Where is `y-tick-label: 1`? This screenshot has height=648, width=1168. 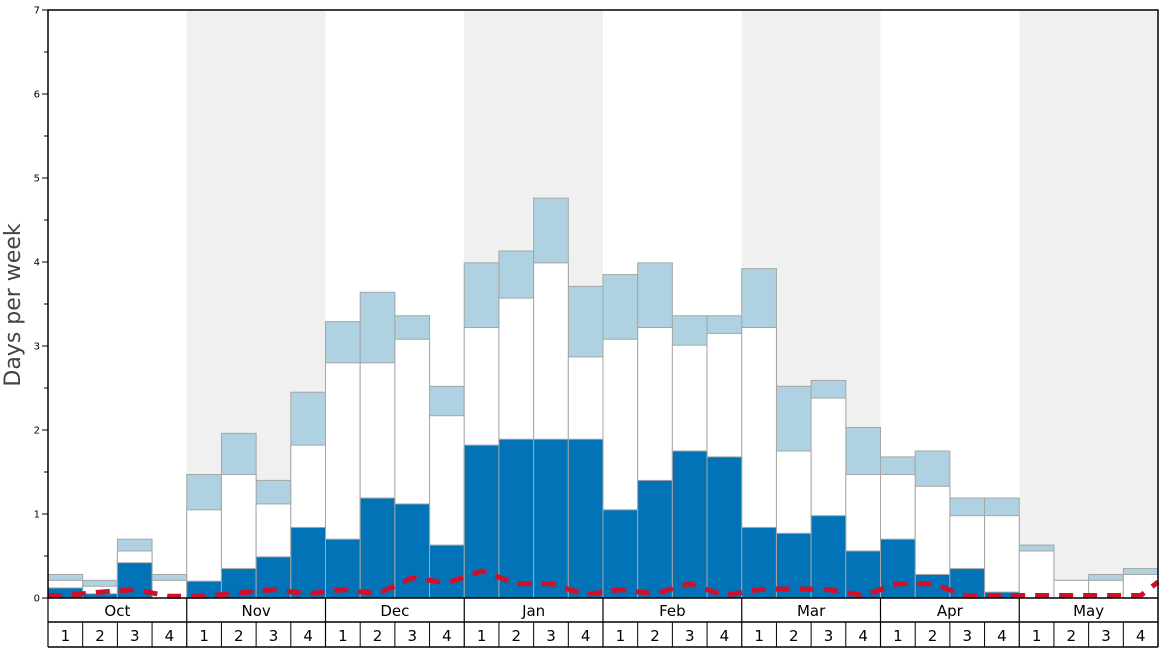 y-tick-label: 1 is located at coordinates (37, 515).